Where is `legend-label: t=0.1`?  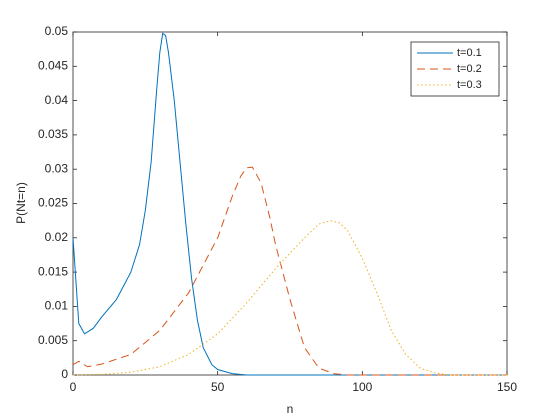 legend-label: t=0.1 is located at coordinates (469, 53).